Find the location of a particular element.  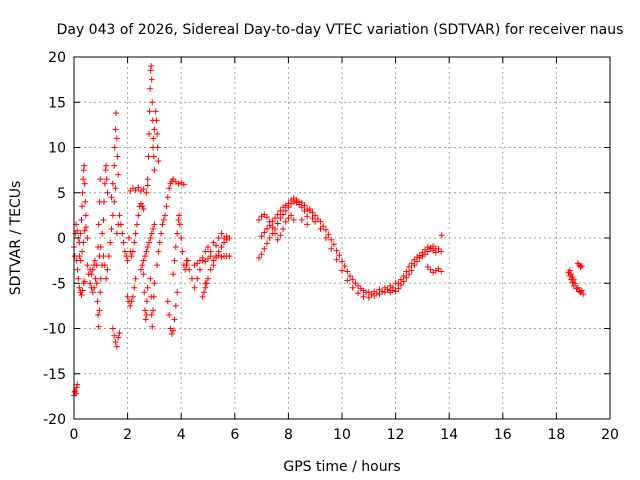

y-tick-label: -15 is located at coordinates (54, 375).